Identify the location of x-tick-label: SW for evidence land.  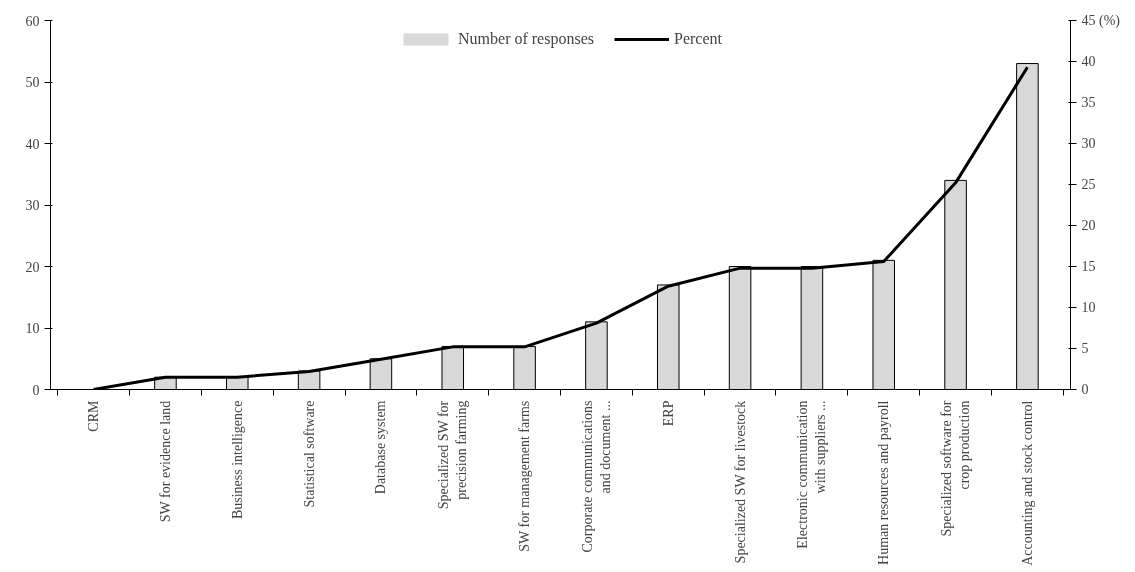
(165, 461).